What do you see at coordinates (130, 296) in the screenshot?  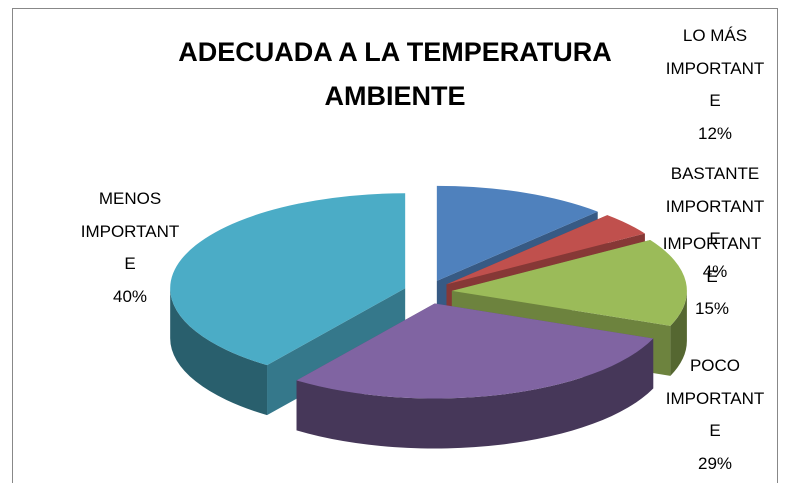 I see `slice-value-label: 40%` at bounding box center [130, 296].